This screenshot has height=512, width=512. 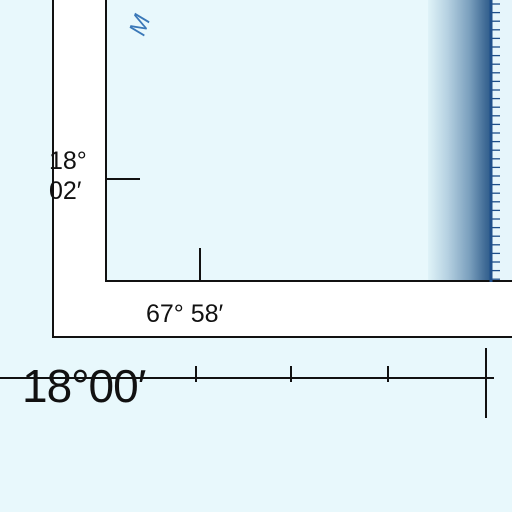 What do you see at coordinates (68, 176) in the screenshot?
I see `latitude-label-18-02: 18° 02′` at bounding box center [68, 176].